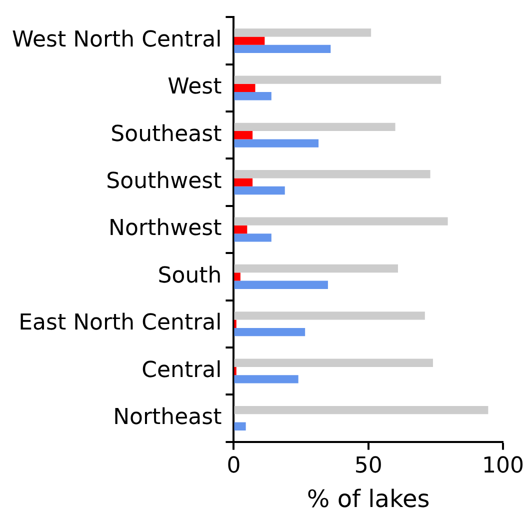  I want to click on x-tick-label: 100, so click(503, 466).